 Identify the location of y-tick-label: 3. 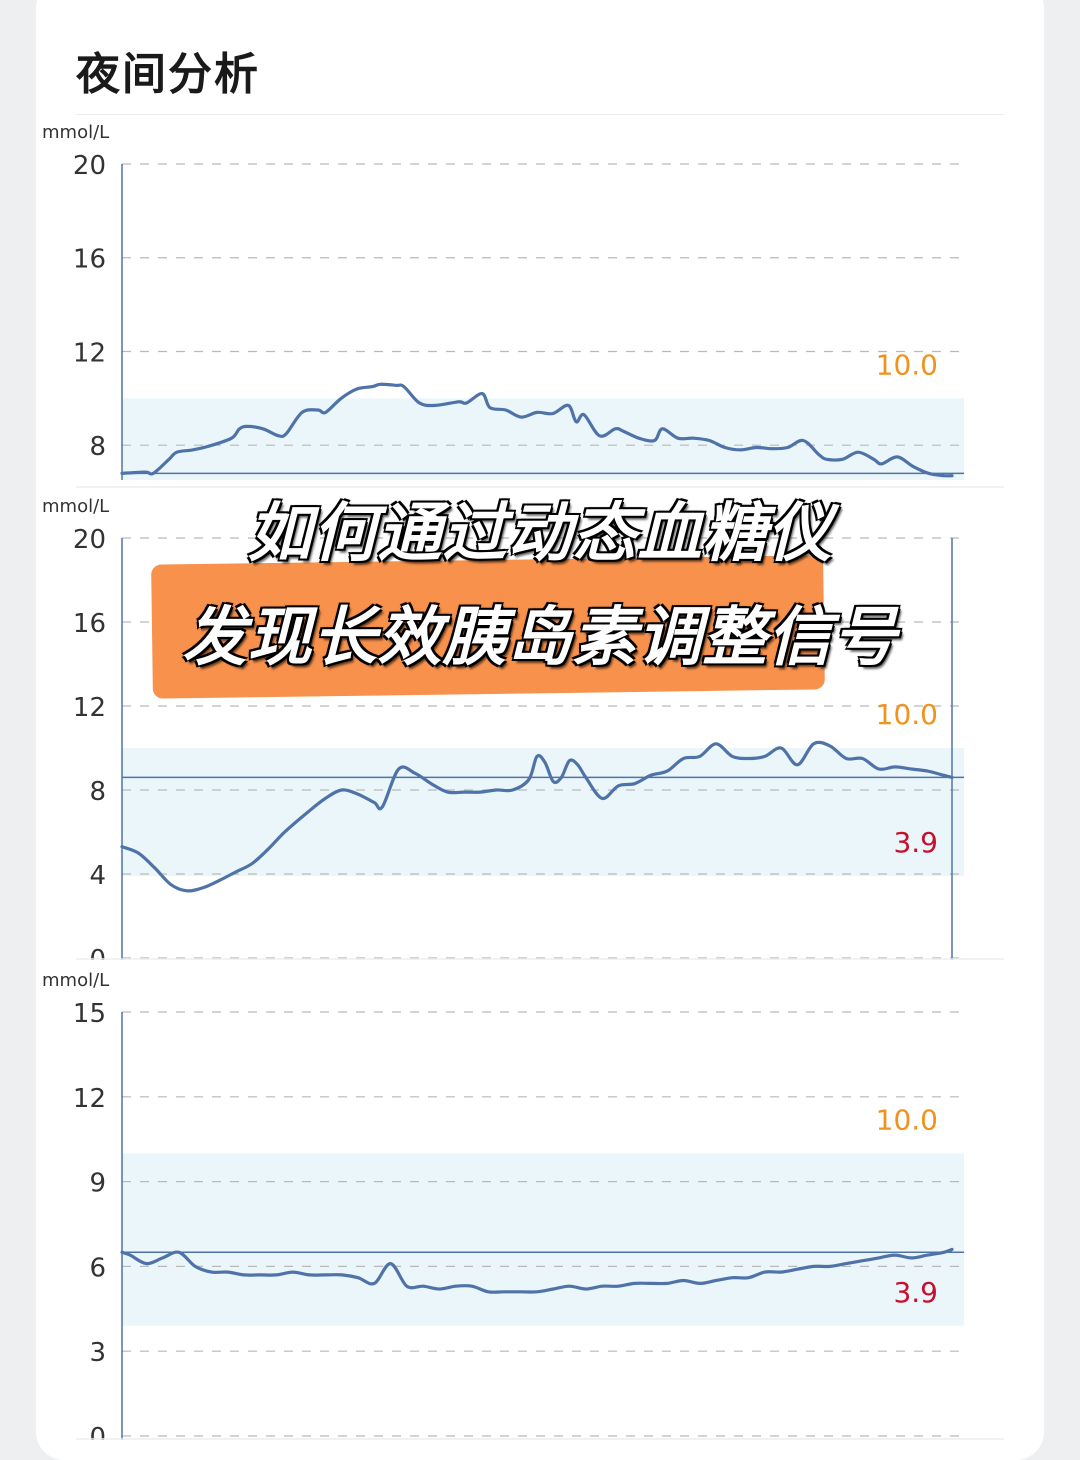
(97, 1353).